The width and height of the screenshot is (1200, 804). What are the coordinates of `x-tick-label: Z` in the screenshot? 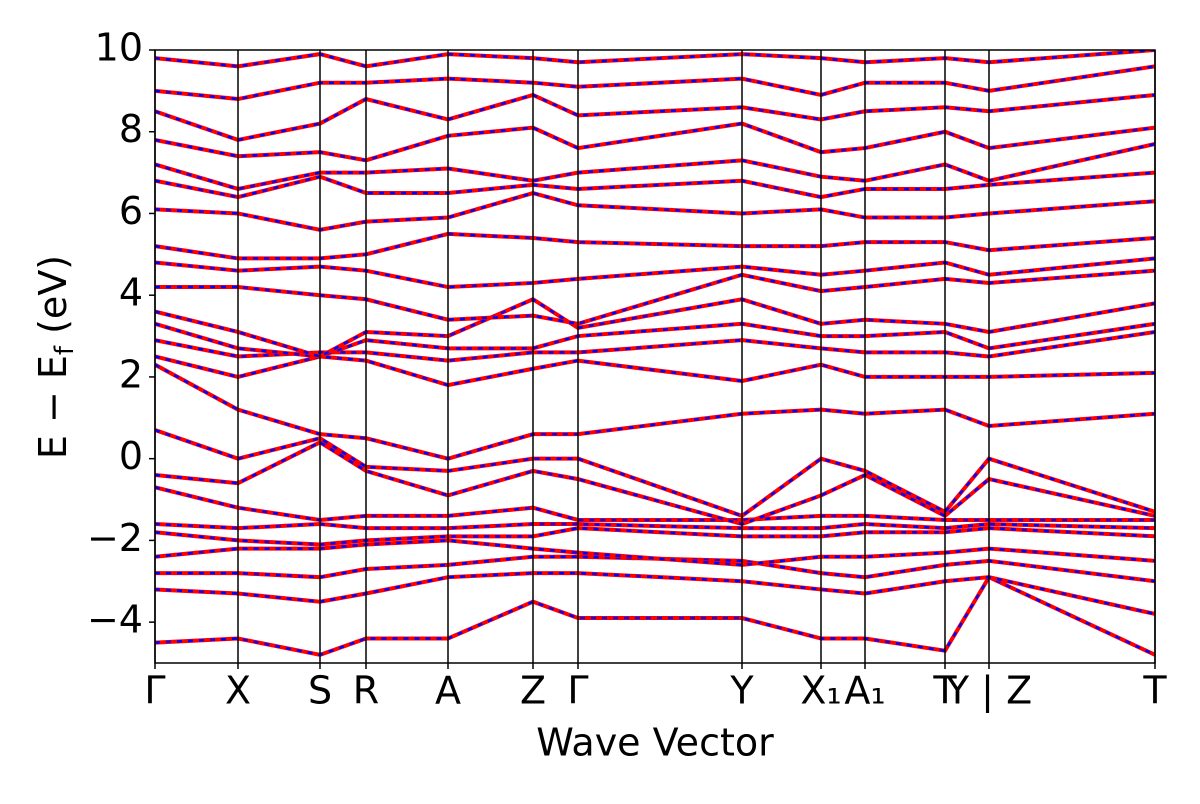 It's located at (533, 691).